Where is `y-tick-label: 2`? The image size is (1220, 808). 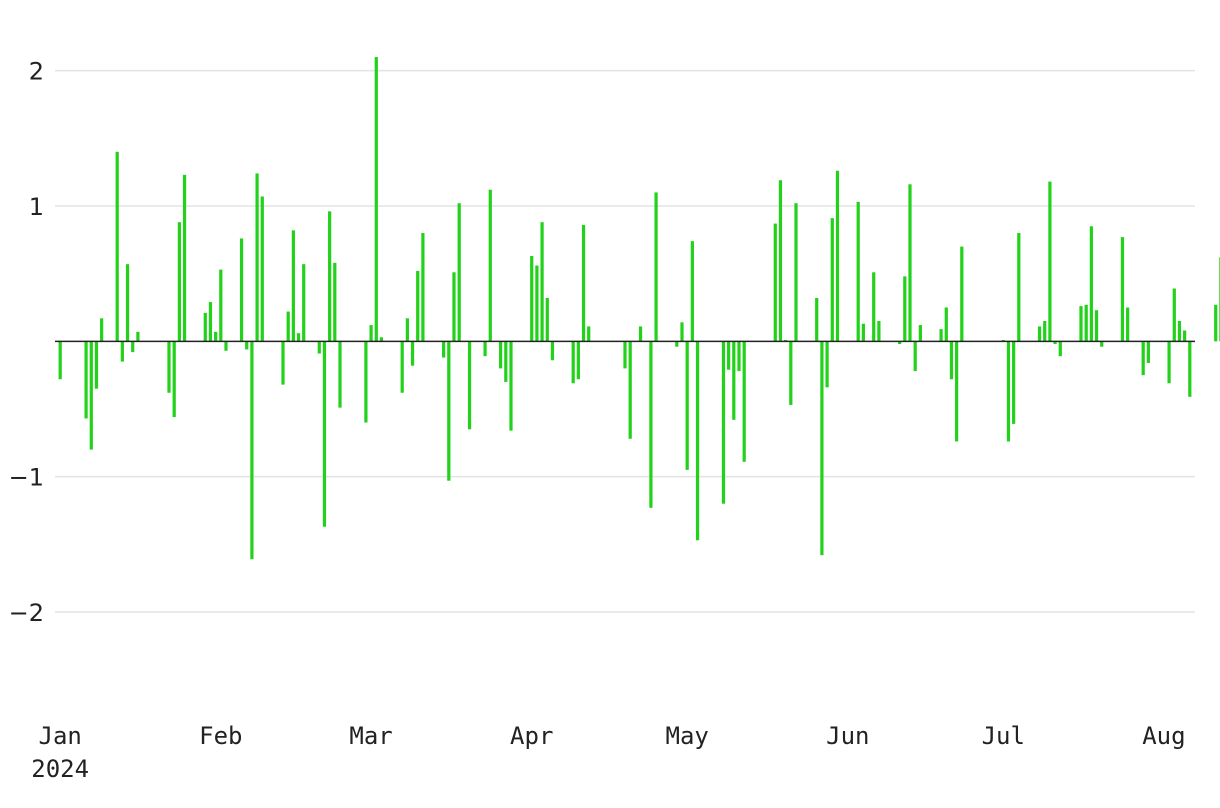
y-tick-label: 2 is located at coordinates (36, 72).